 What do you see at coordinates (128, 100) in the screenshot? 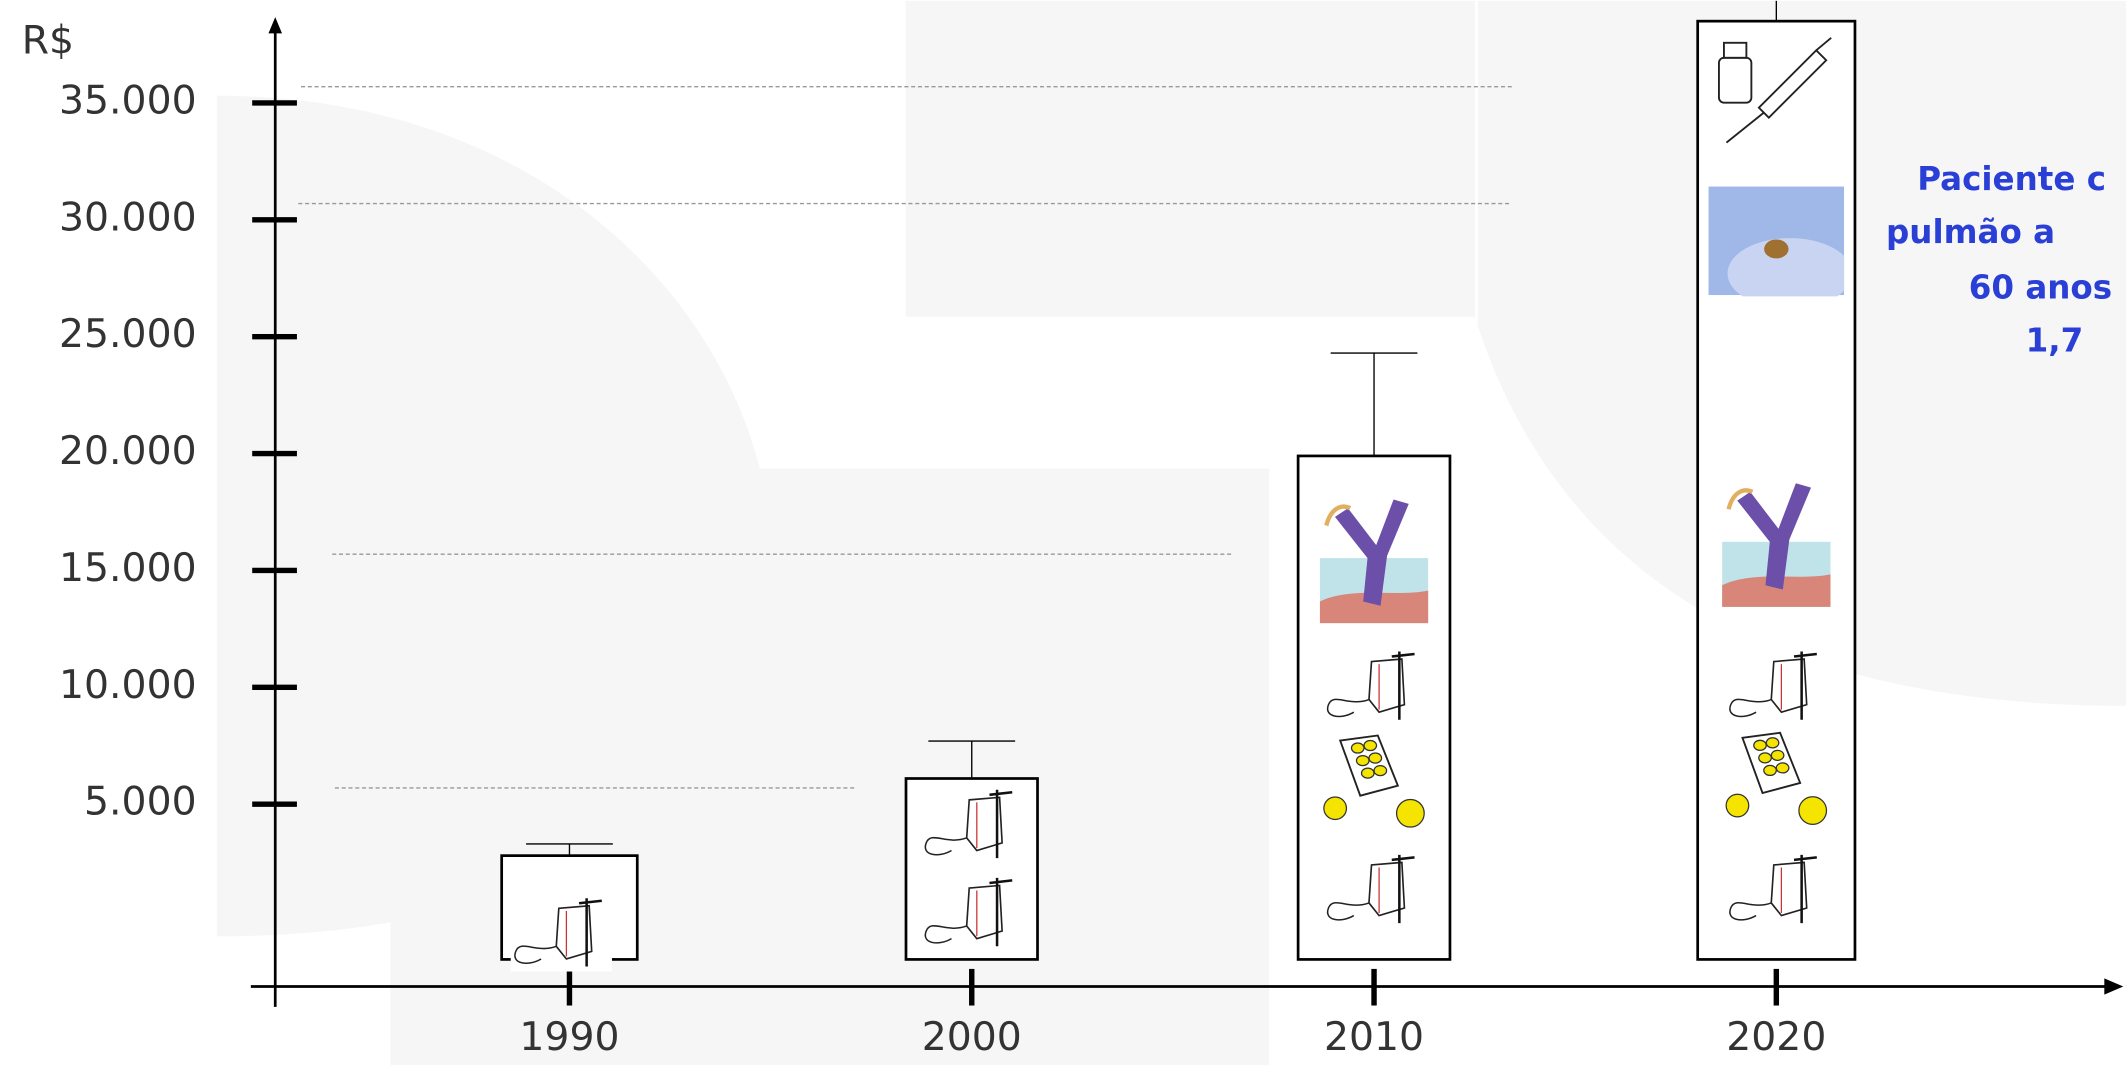
I see `y-tick-label: 35.000` at bounding box center [128, 100].